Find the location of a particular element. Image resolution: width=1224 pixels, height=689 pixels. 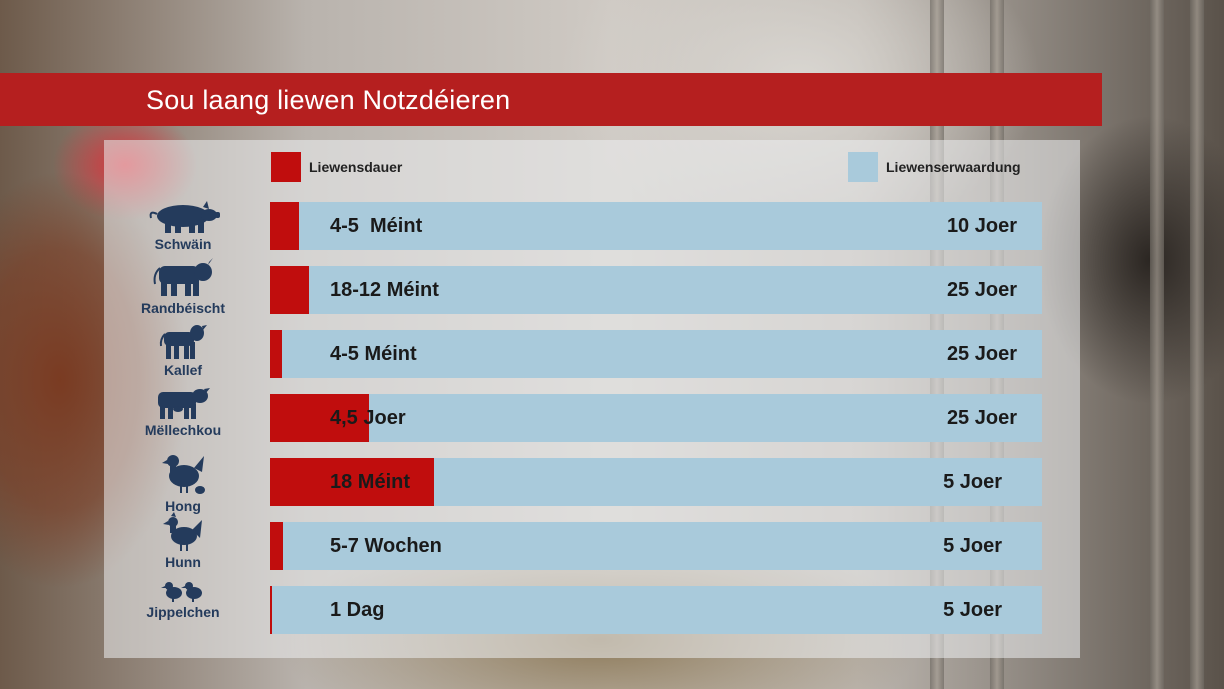

bull-icon is located at coordinates (183, 280).